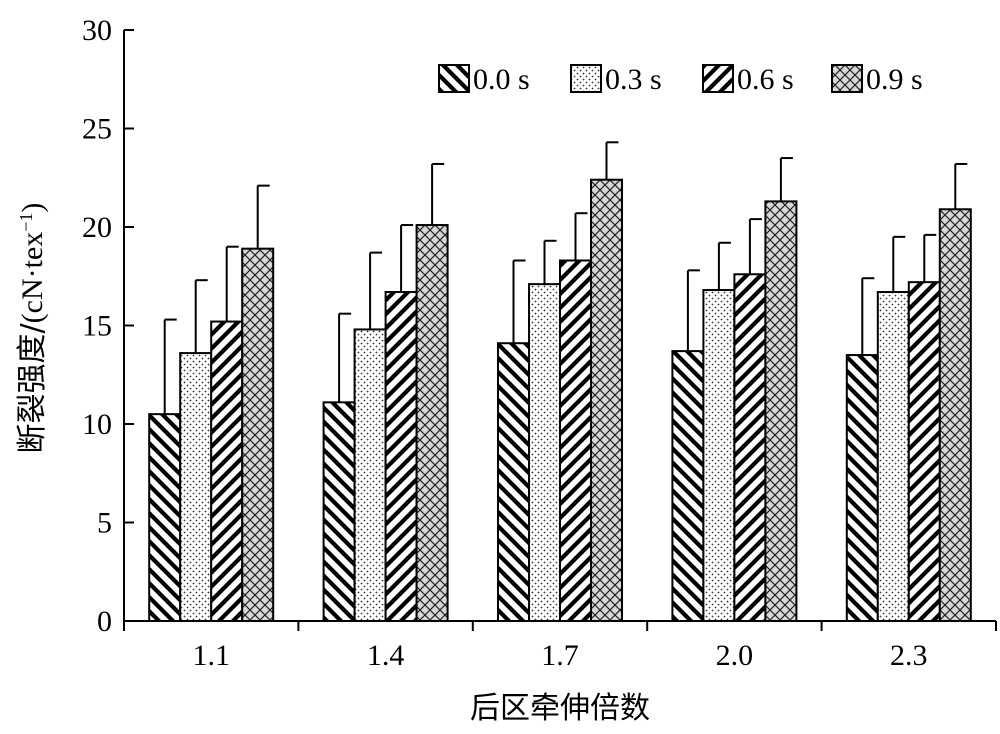 The image size is (1000, 734). I want to click on x-tick-label: 2.0, so click(735, 655).